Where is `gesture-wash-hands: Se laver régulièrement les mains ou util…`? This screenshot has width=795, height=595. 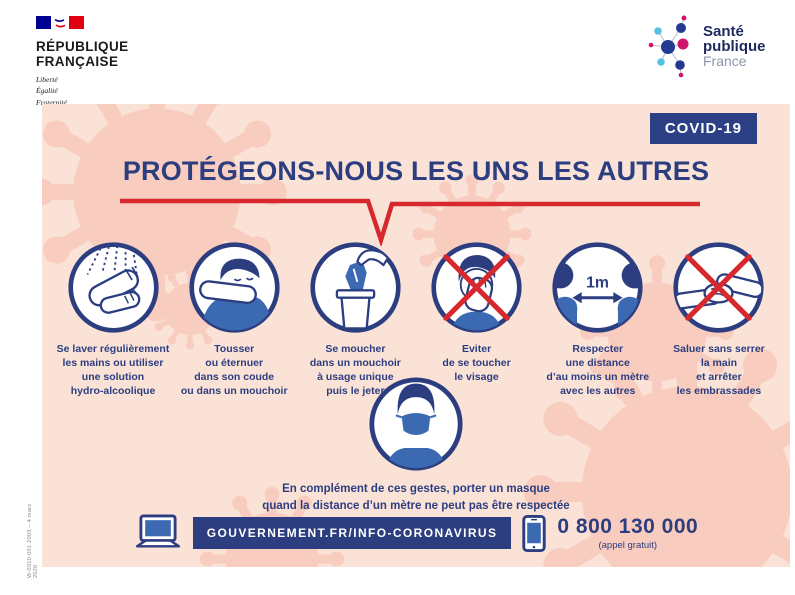 gesture-wash-hands: Se laver régulièrement les mains ou util… is located at coordinates (113, 320).